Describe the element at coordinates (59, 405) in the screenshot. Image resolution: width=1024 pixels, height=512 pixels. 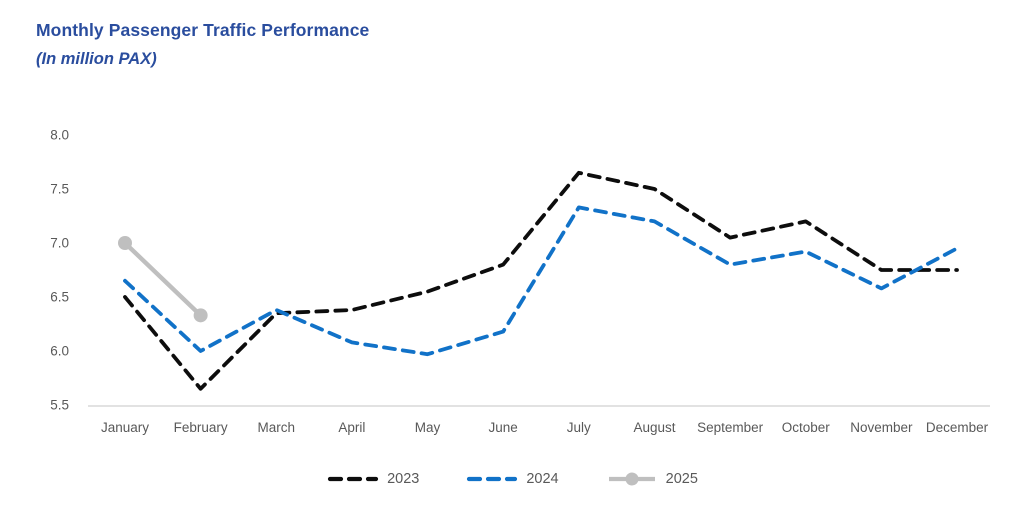
I see `y-tick-label: 5.5` at that location.